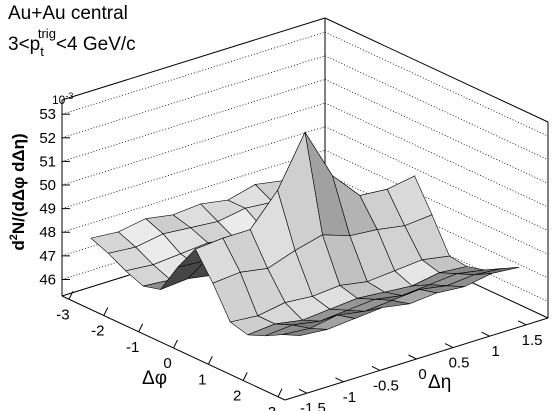  I want to click on y-tick-label: -1.5, so click(313, 405).